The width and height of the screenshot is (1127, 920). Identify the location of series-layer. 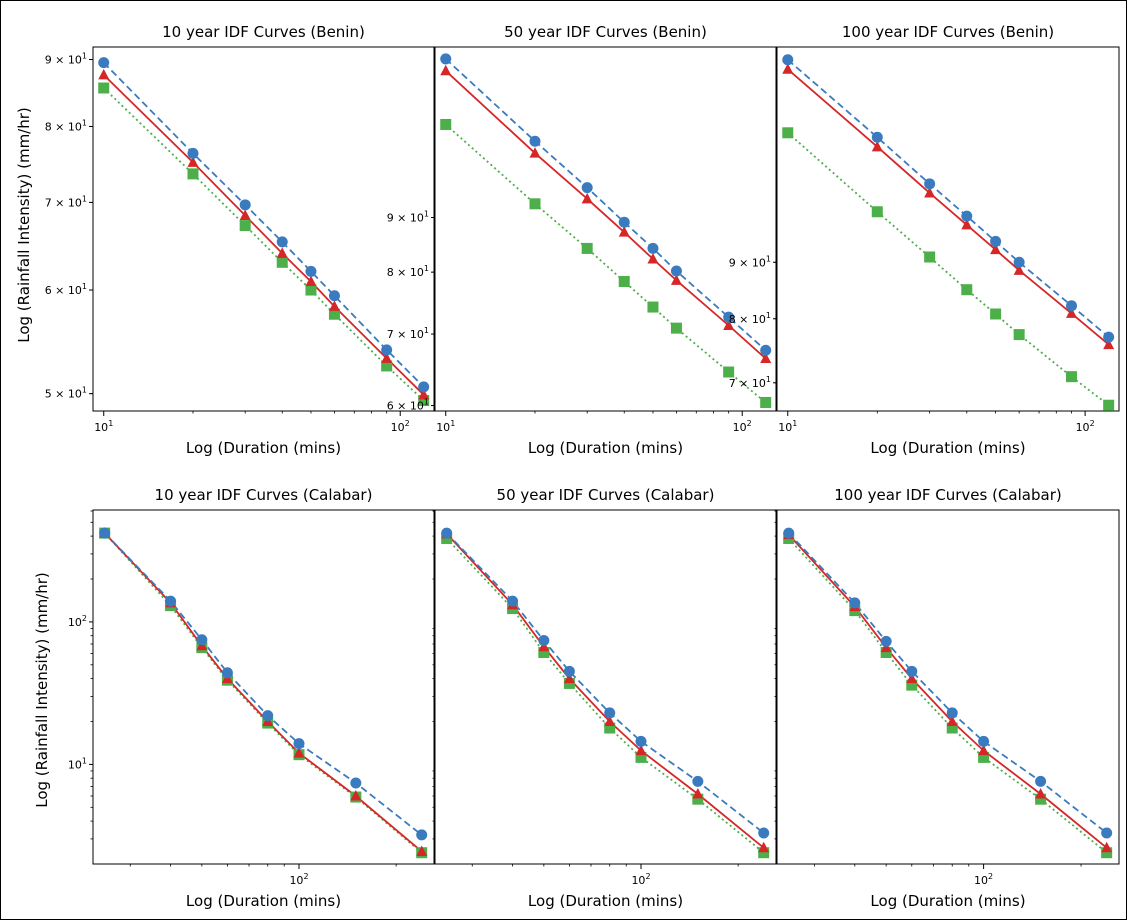
(264, 232).